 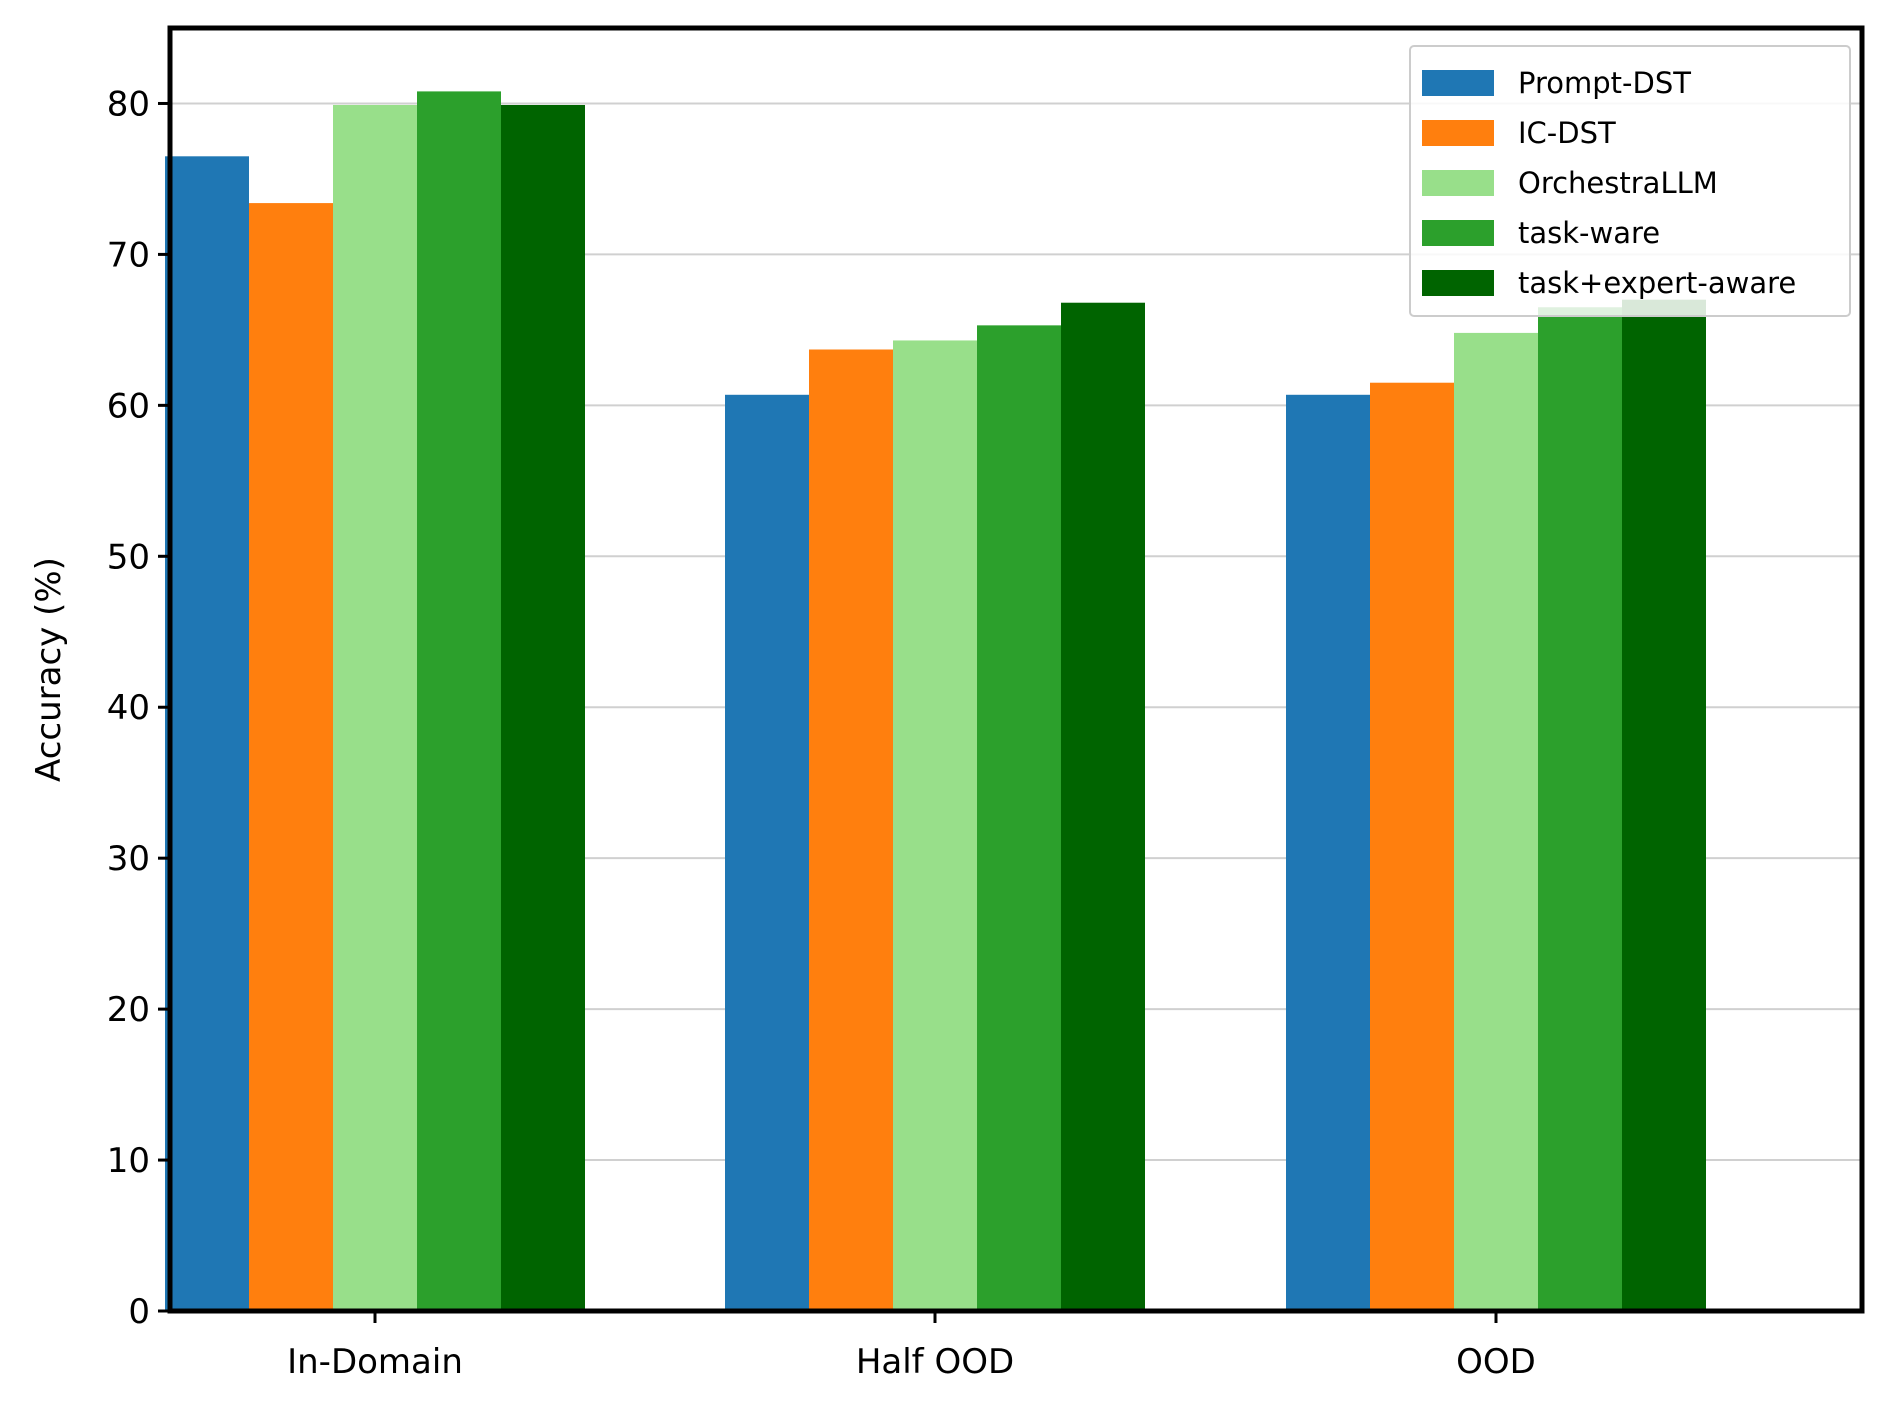 I want to click on y-axis-title: Accuracy (%), so click(x=49, y=669).